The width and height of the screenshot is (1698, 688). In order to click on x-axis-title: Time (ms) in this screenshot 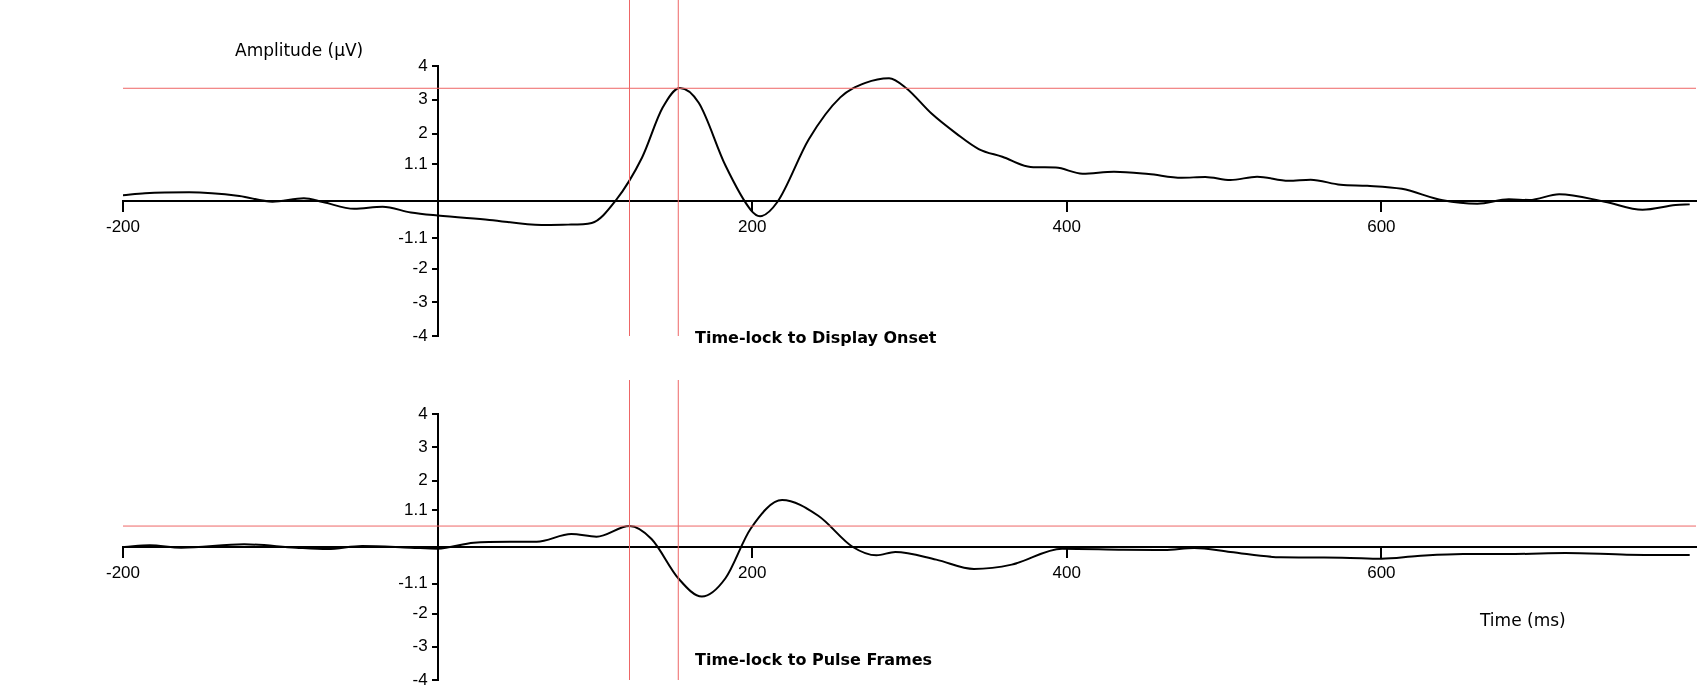, I will do `click(1523, 620)`.